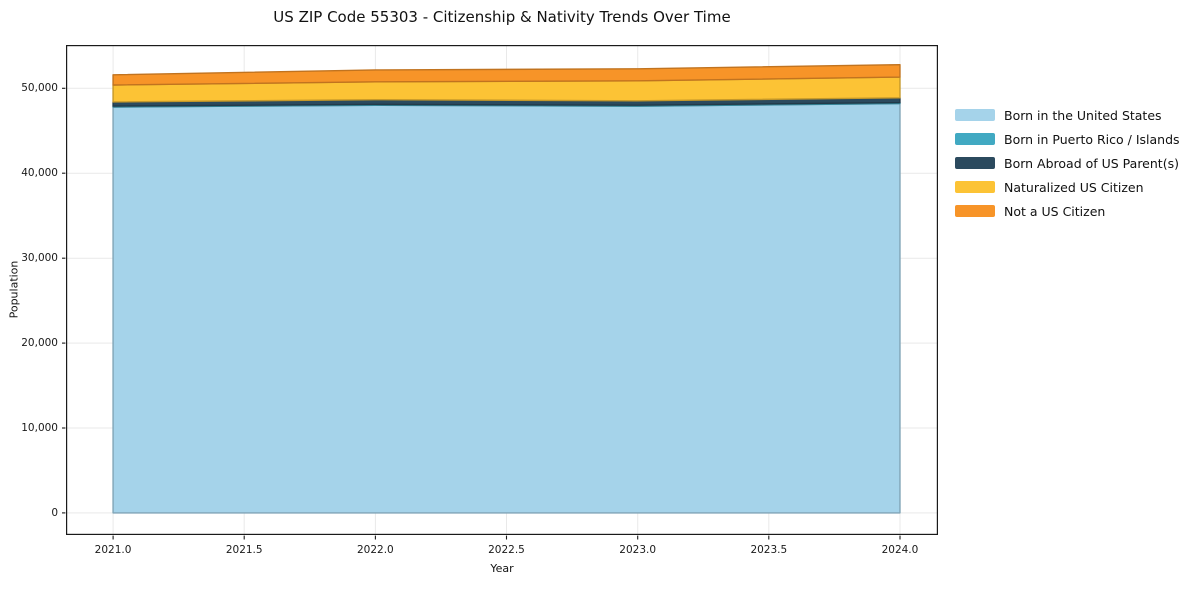 The width and height of the screenshot is (1189, 590). What do you see at coordinates (638, 550) in the screenshot?
I see `x-tick-label: 2023.0` at bounding box center [638, 550].